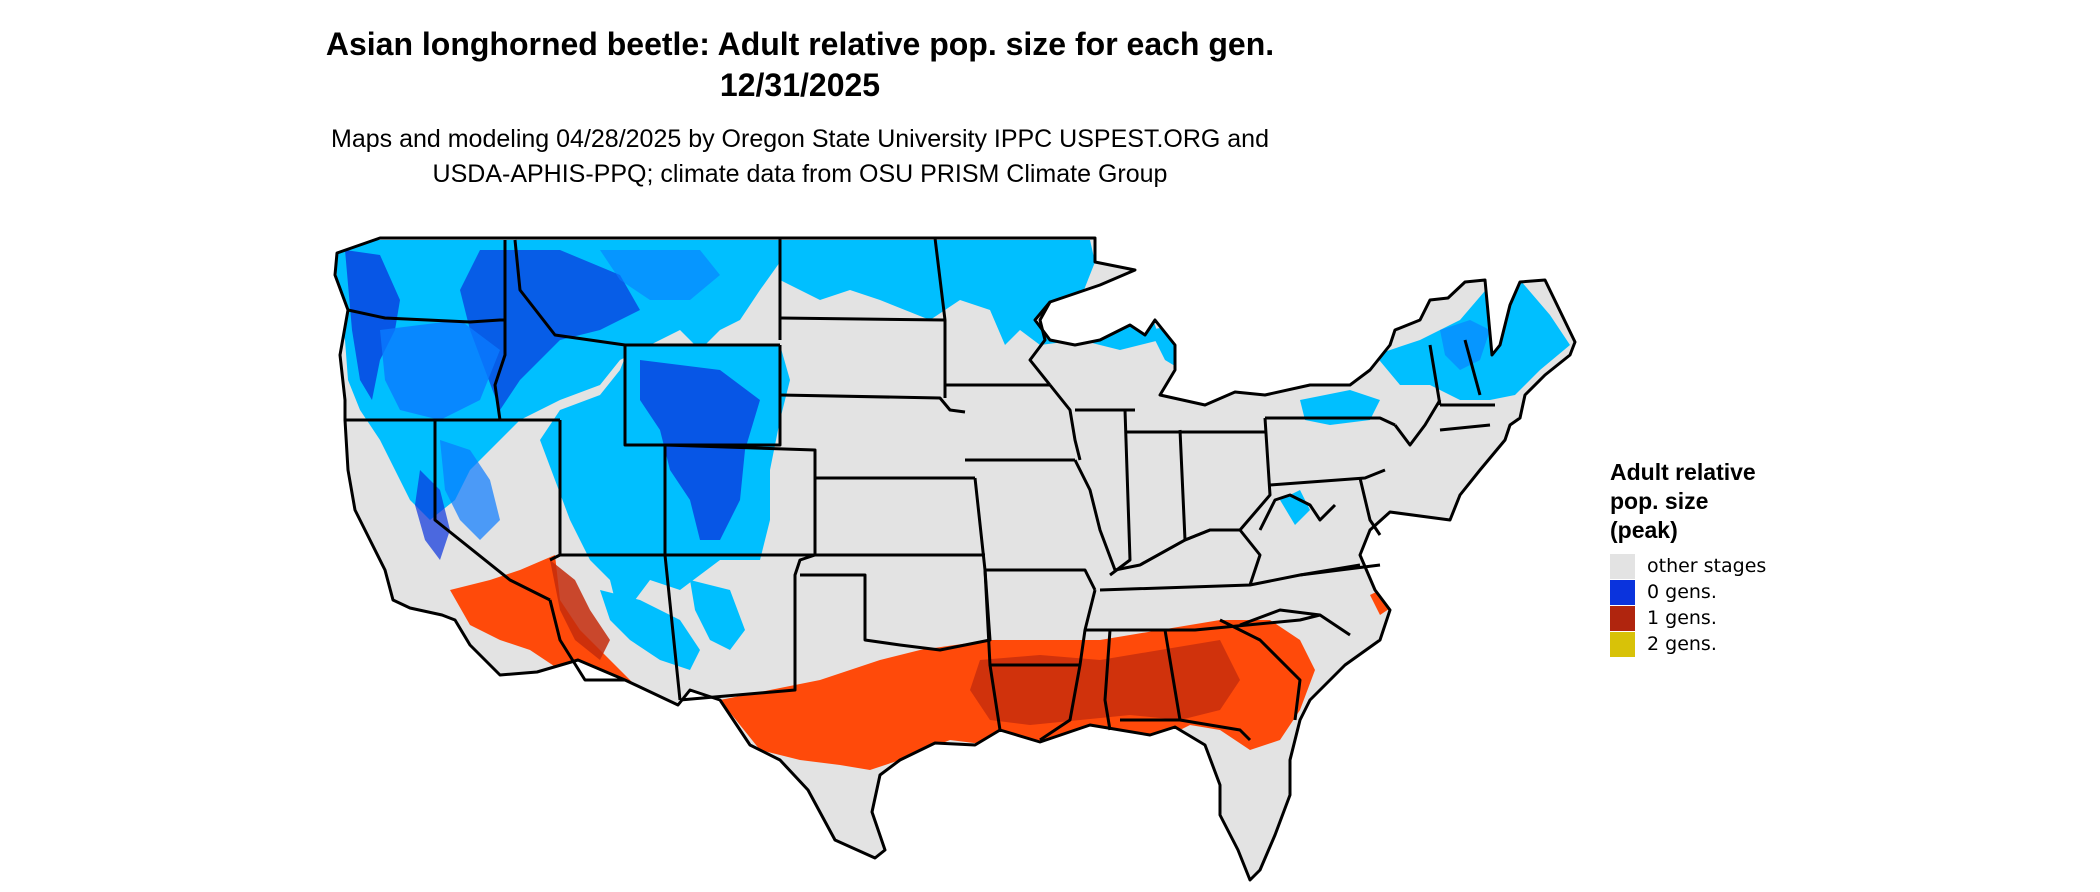  I want to click on border-la-ms, so click(995, 697).